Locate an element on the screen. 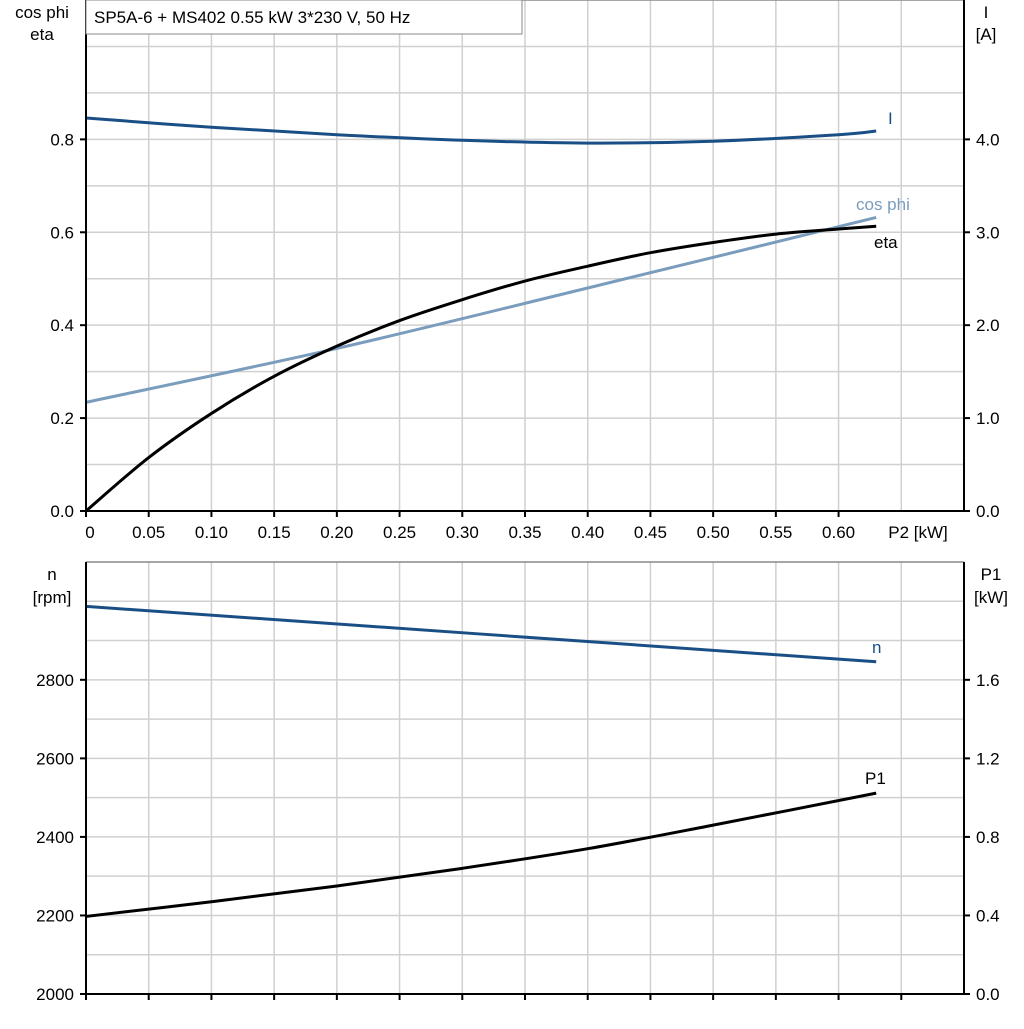 The image size is (1024, 1029). series-label-i: I is located at coordinates (890, 118).